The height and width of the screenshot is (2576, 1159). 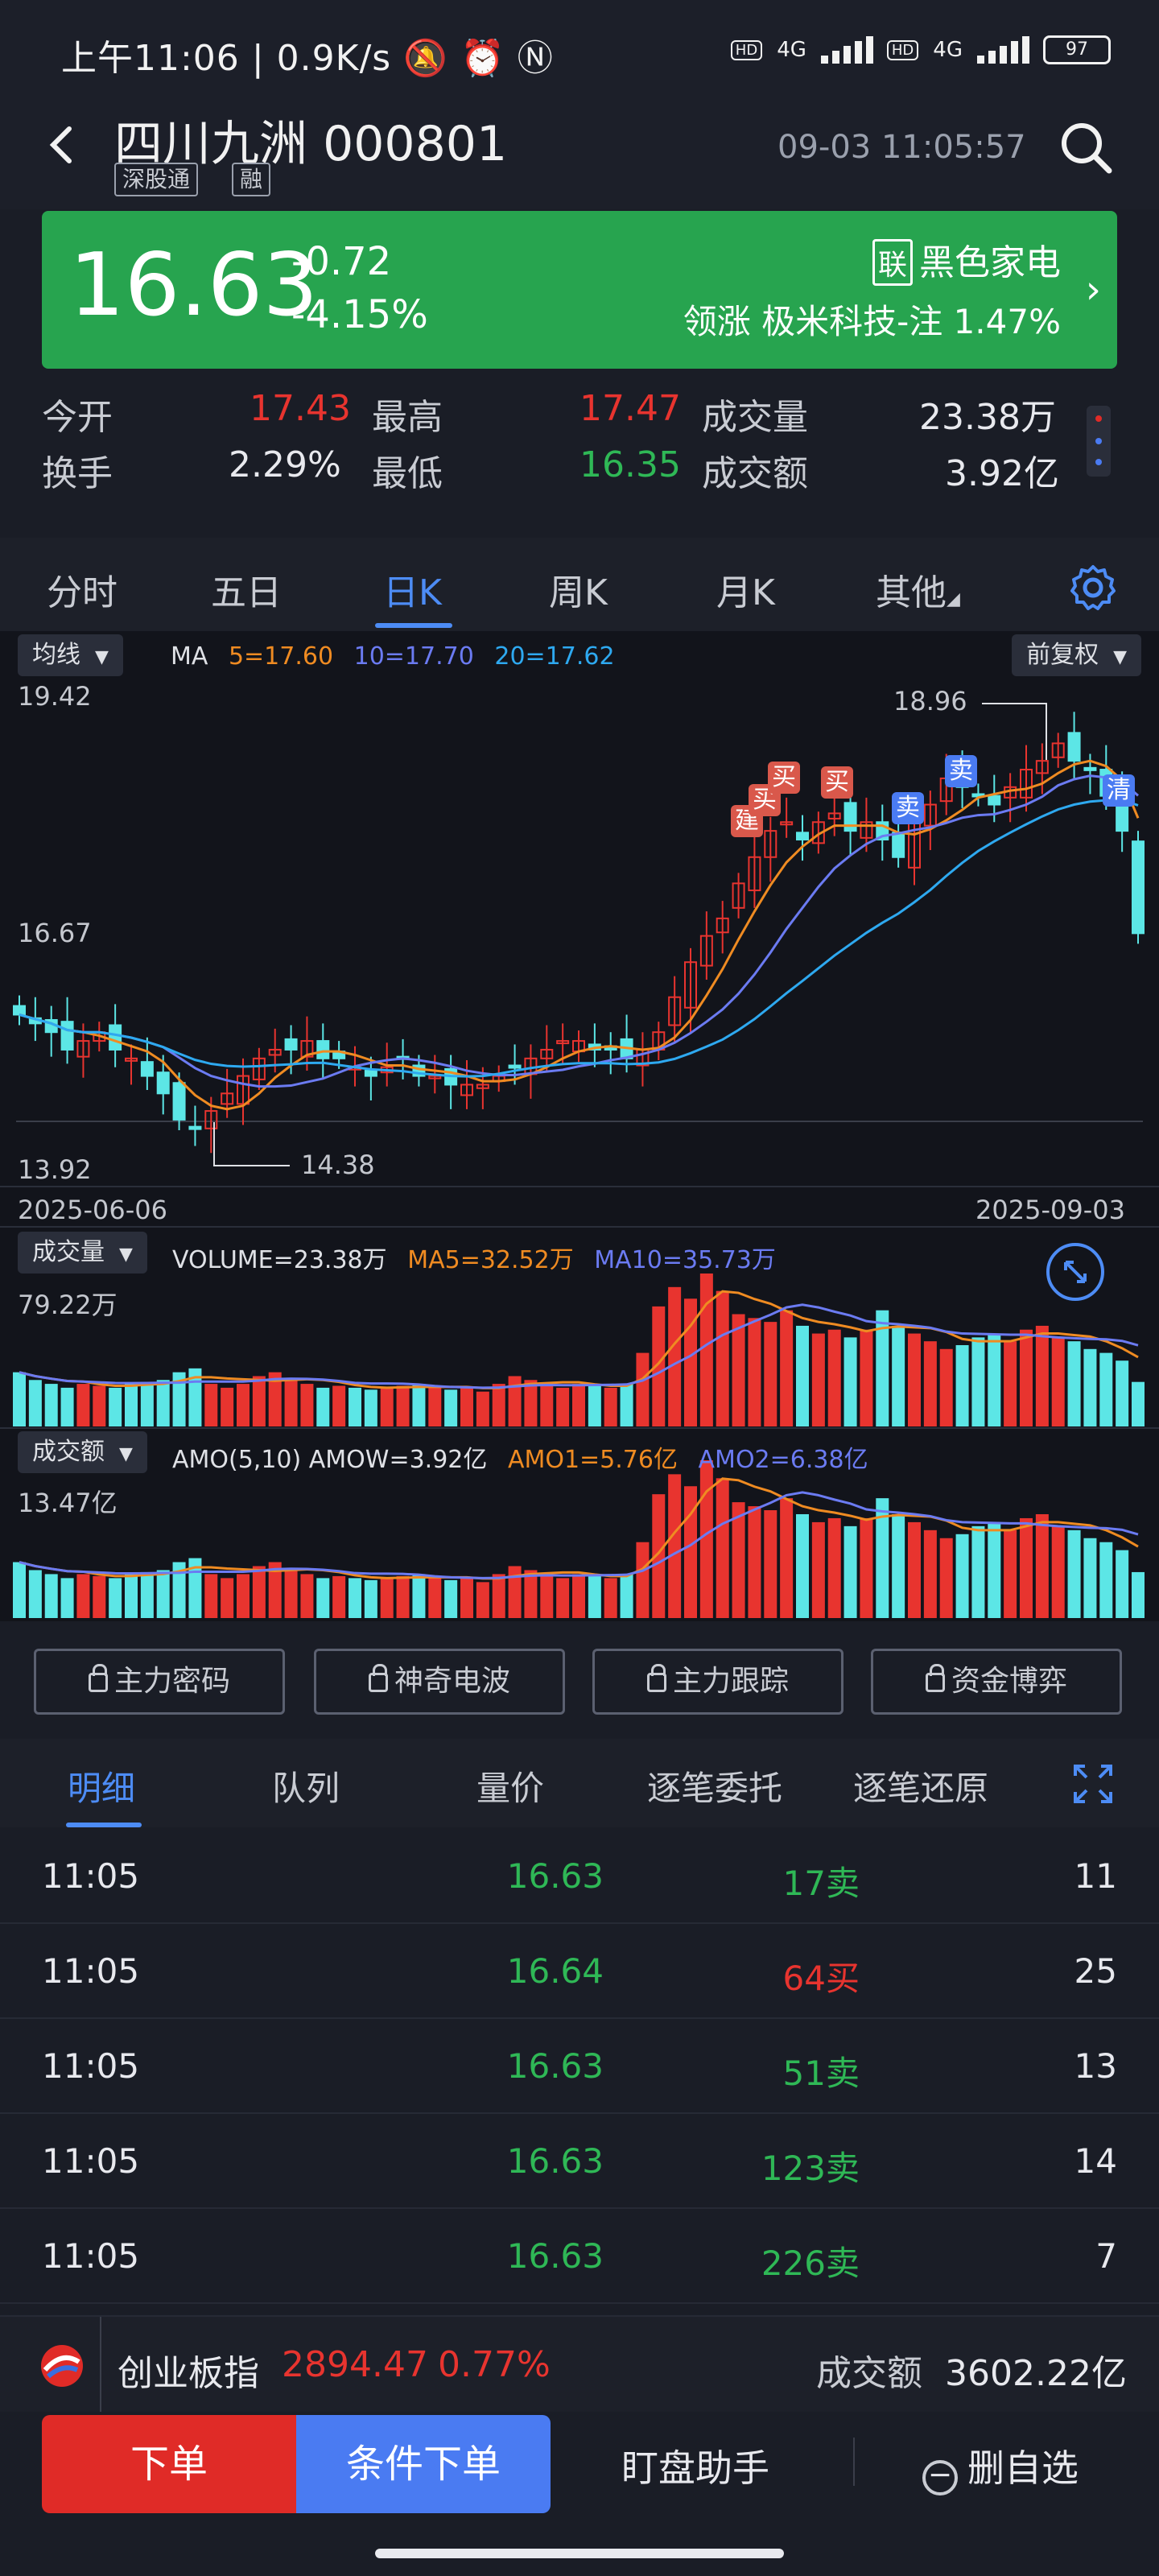 What do you see at coordinates (56, 655) in the screenshot?
I see `ma-select-label: 均线` at bounding box center [56, 655].